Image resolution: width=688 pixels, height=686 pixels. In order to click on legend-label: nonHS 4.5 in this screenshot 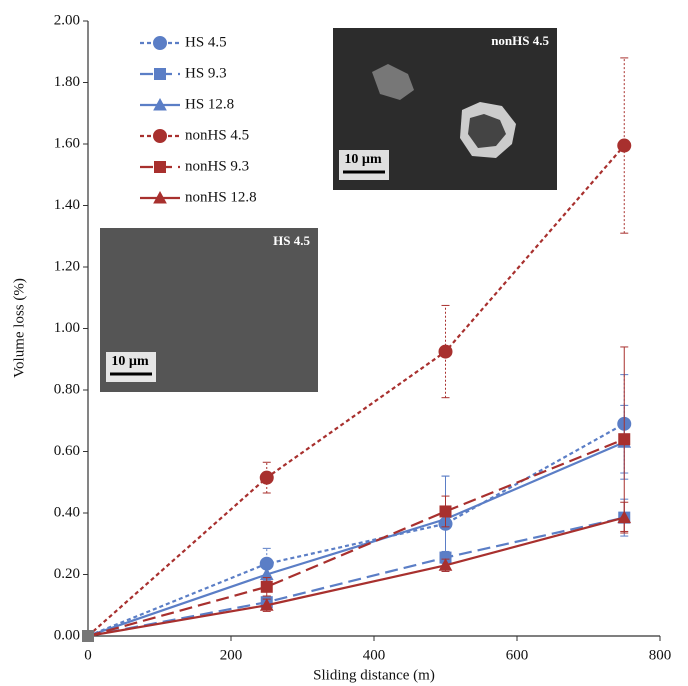, I will do `click(217, 135)`.